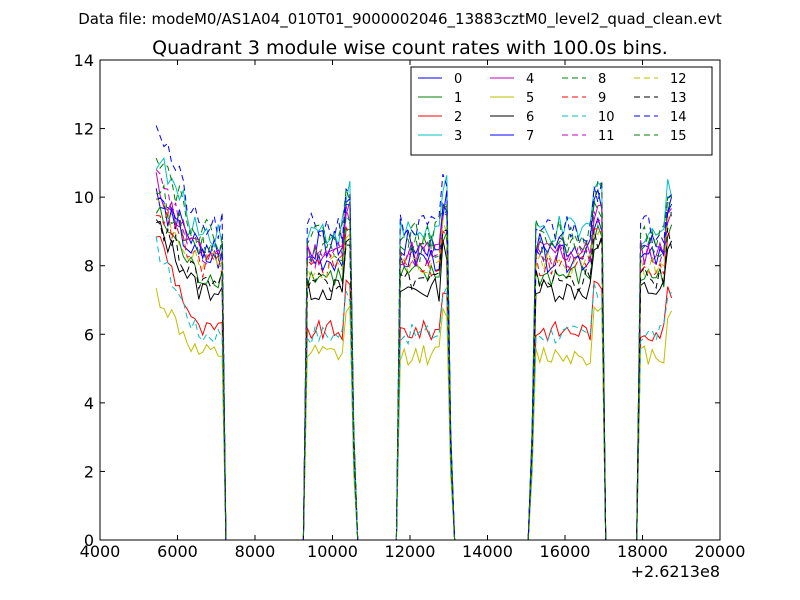 The width and height of the screenshot is (800, 600). I want to click on legend-label-11: 11, so click(606, 136).